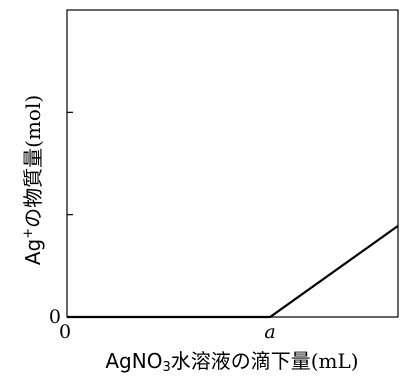  What do you see at coordinates (65, 332) in the screenshot?
I see `x-tick-label-0: 0` at bounding box center [65, 332].